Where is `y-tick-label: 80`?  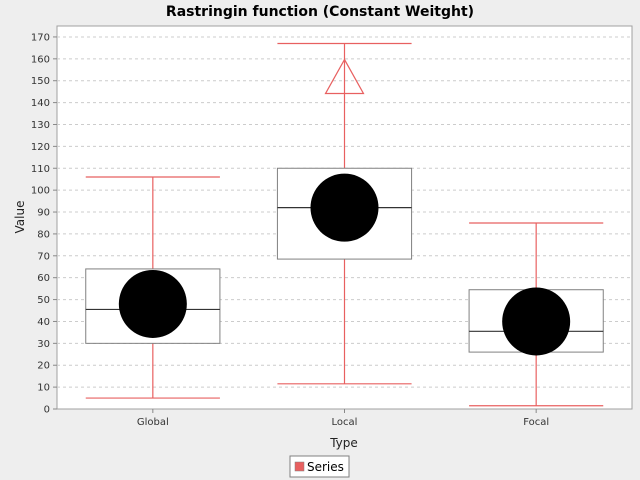 y-tick-label: 80 is located at coordinates (43, 234).